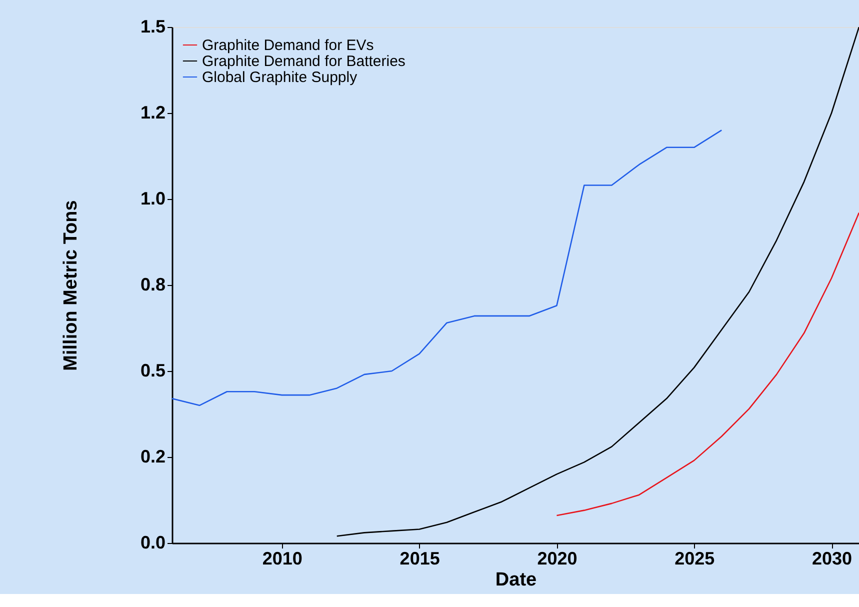 The height and width of the screenshot is (607, 859). Describe the element at coordinates (153, 198) in the screenshot. I see `y-tick-label: 1.0` at that location.